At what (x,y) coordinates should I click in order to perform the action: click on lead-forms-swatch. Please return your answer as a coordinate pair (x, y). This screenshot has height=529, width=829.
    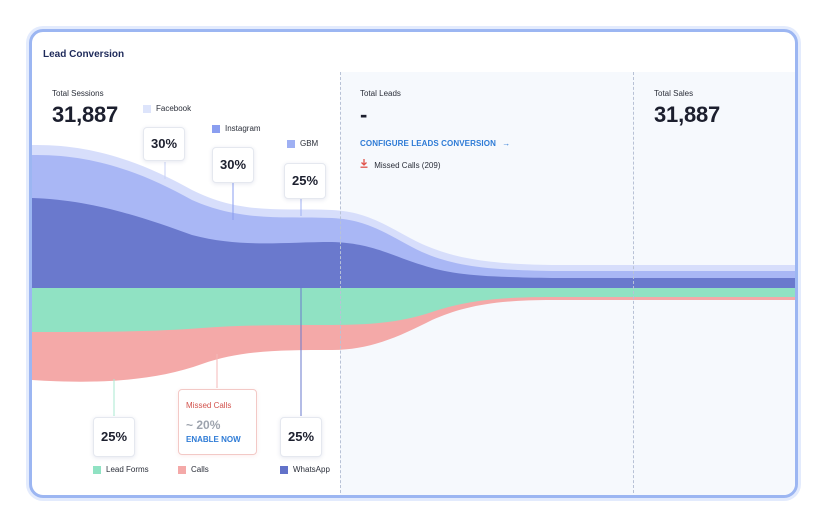
    Looking at the image, I should click on (97, 469).